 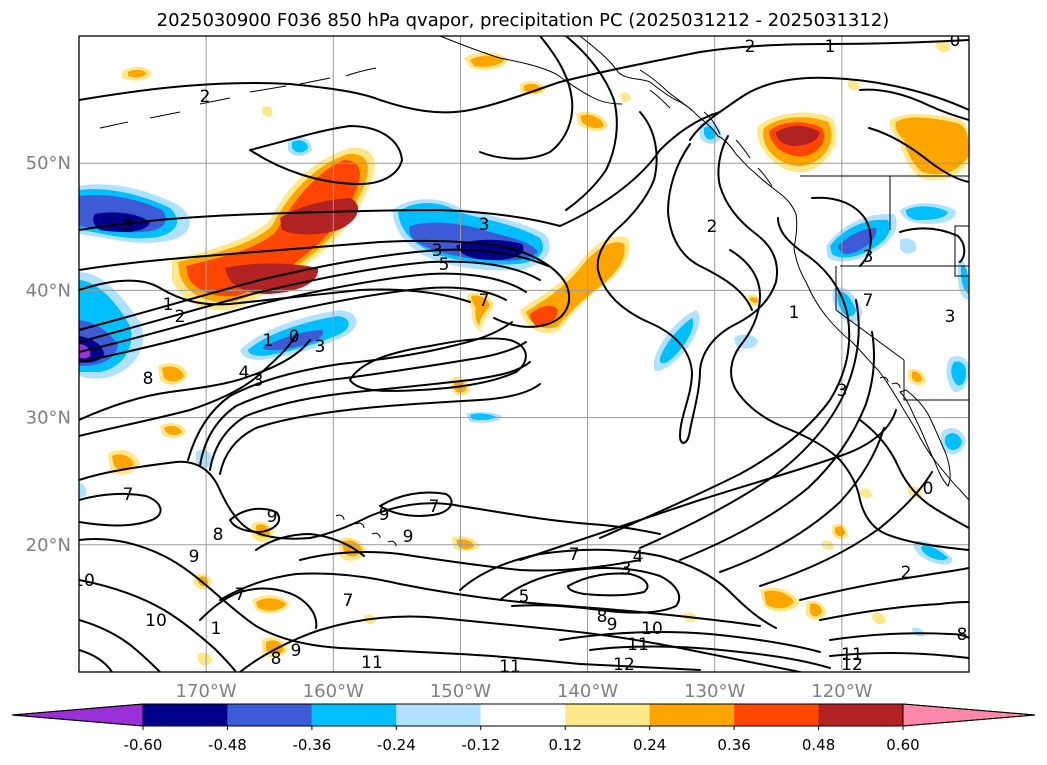 What do you see at coordinates (311, 745) in the screenshot?
I see `colorbar-tick-label: -0.36` at bounding box center [311, 745].